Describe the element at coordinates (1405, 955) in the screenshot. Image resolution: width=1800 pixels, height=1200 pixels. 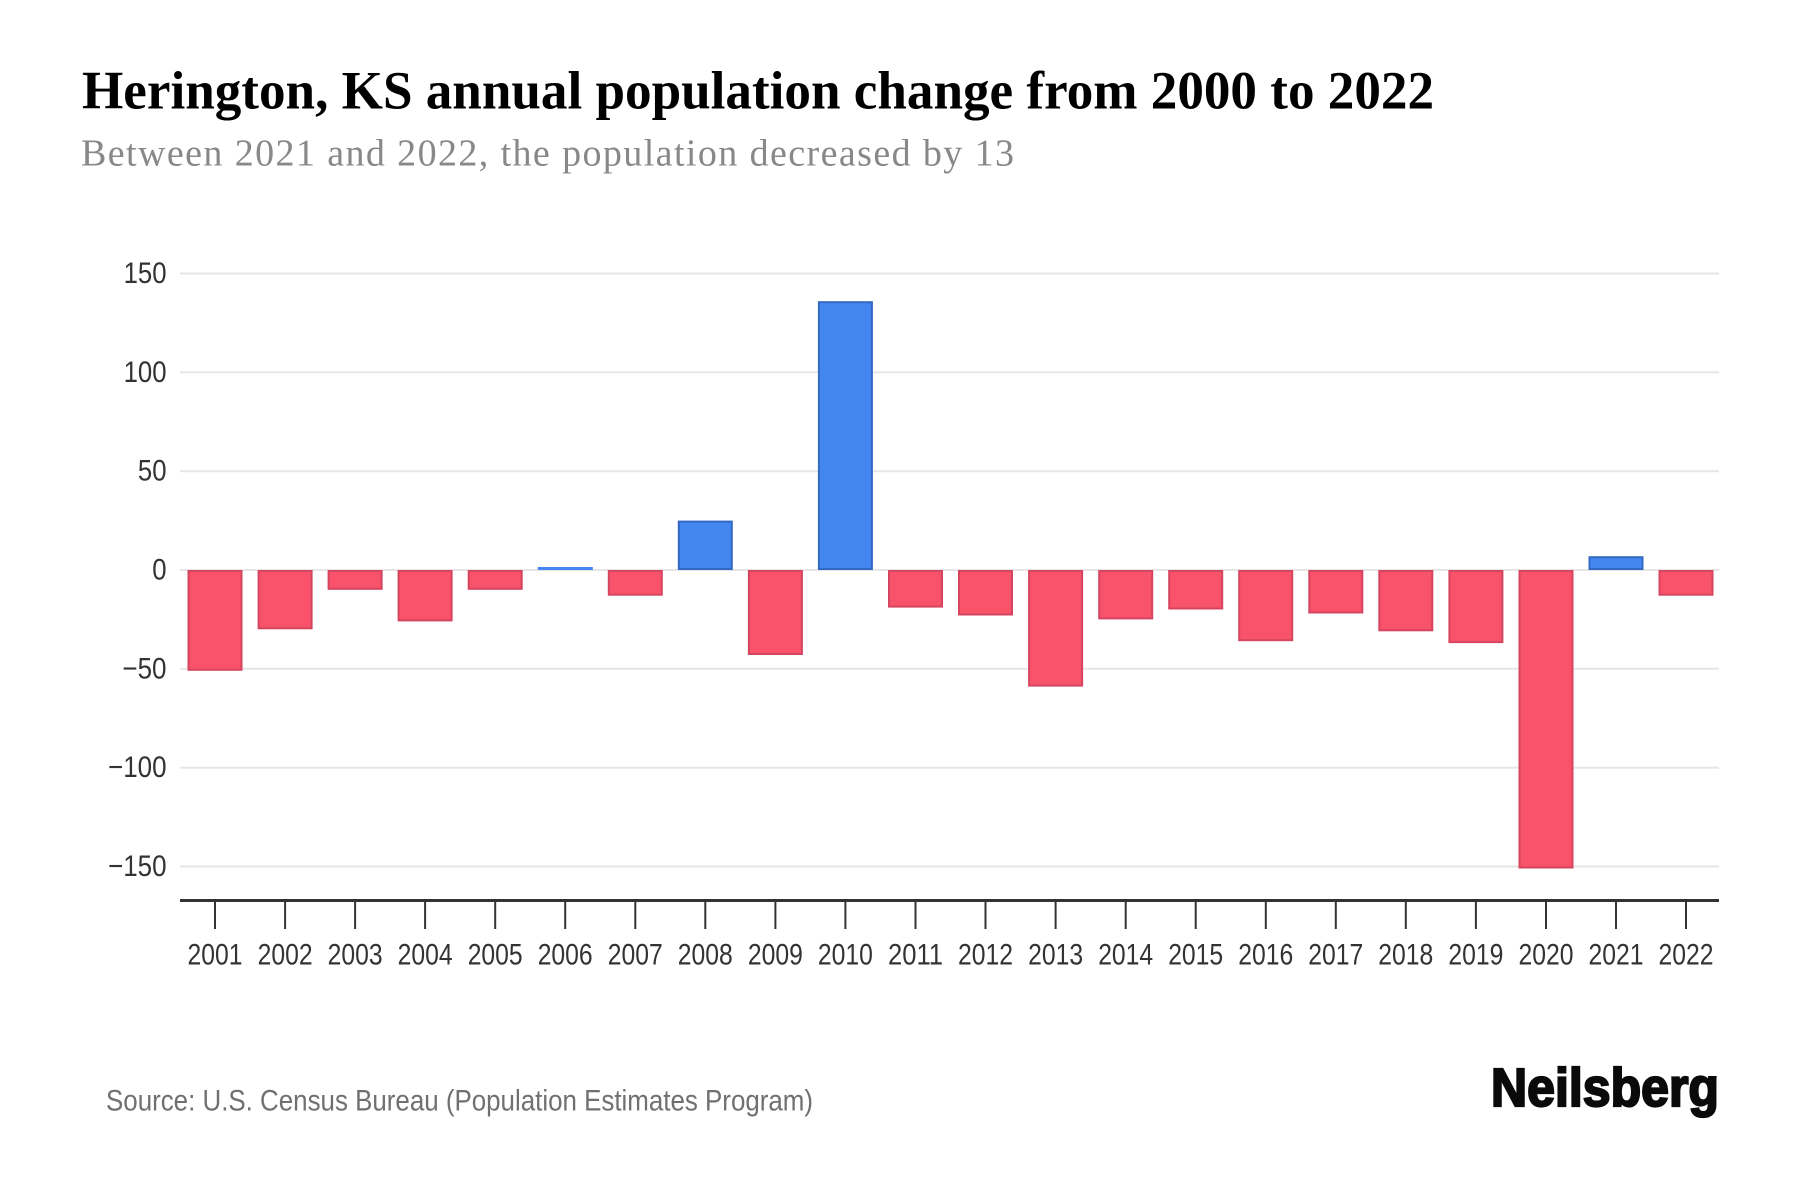
I see `svg-text: 2018` at that location.